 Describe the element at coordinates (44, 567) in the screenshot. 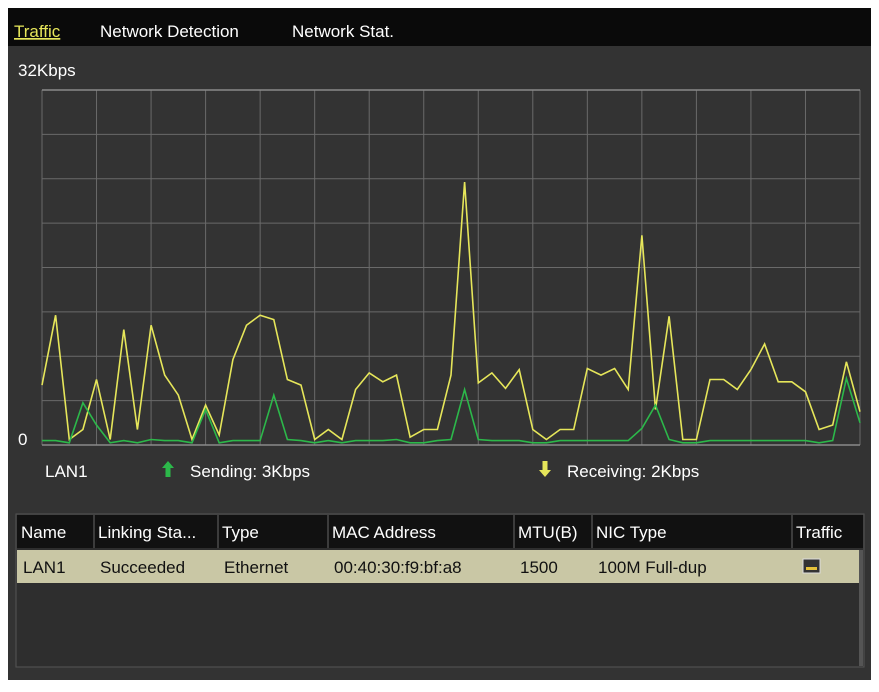

I see `cell: LAN1` at that location.